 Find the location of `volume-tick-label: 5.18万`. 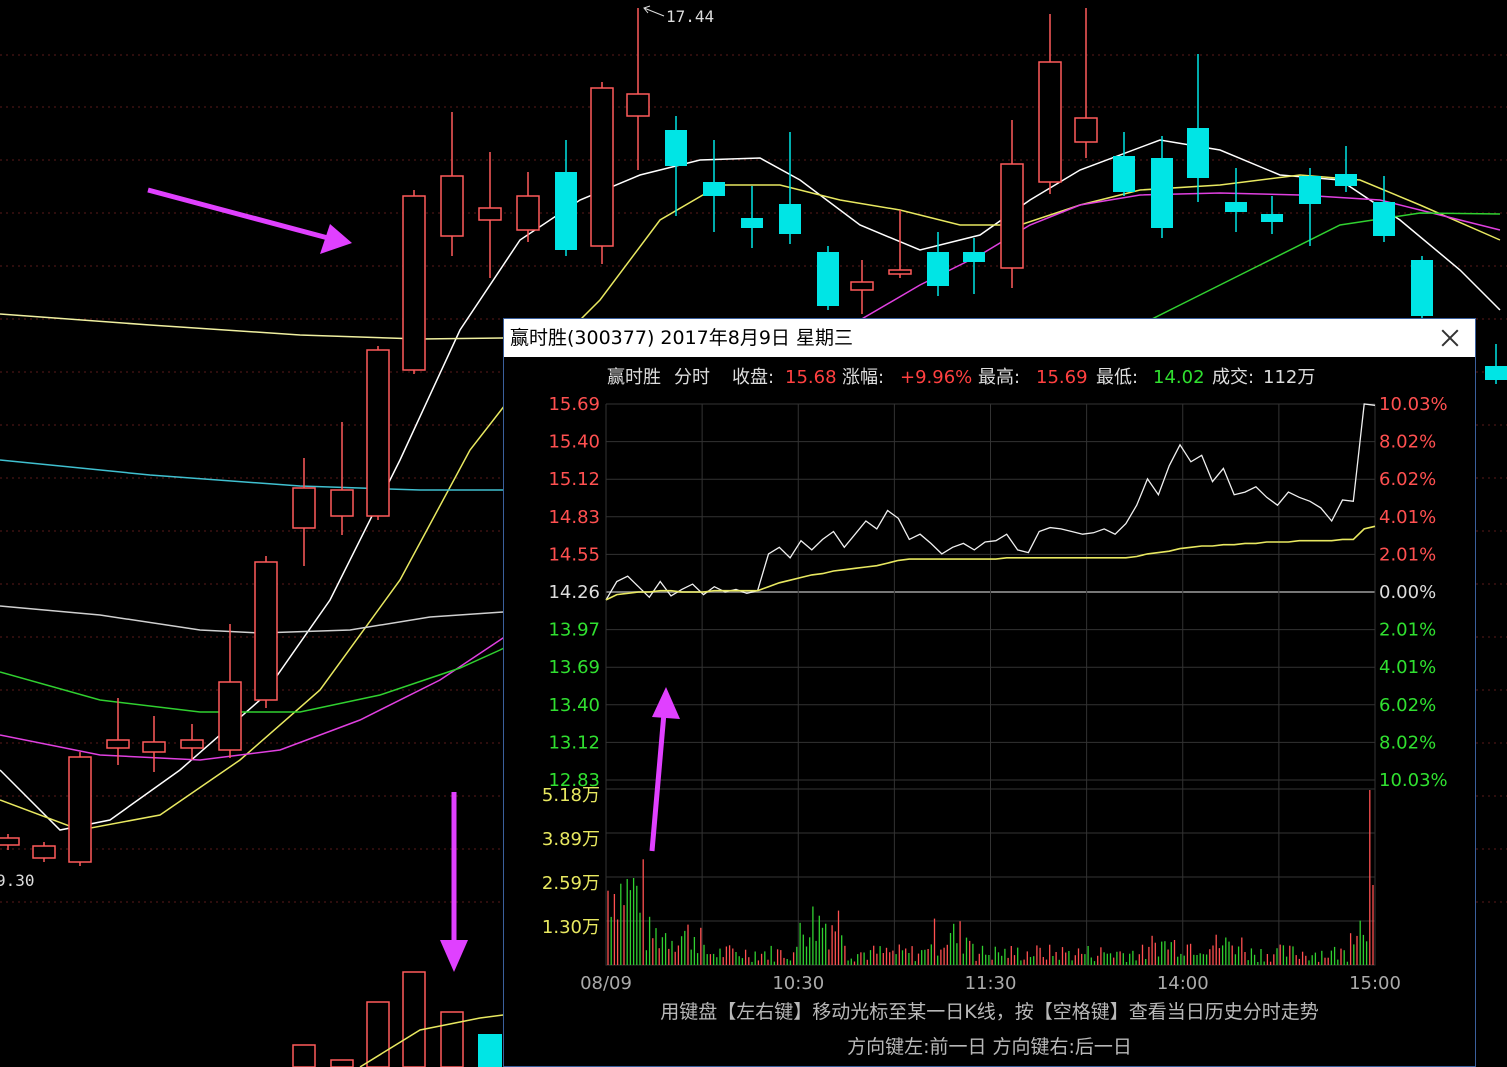

volume-tick-label: 5.18万 is located at coordinates (571, 795).